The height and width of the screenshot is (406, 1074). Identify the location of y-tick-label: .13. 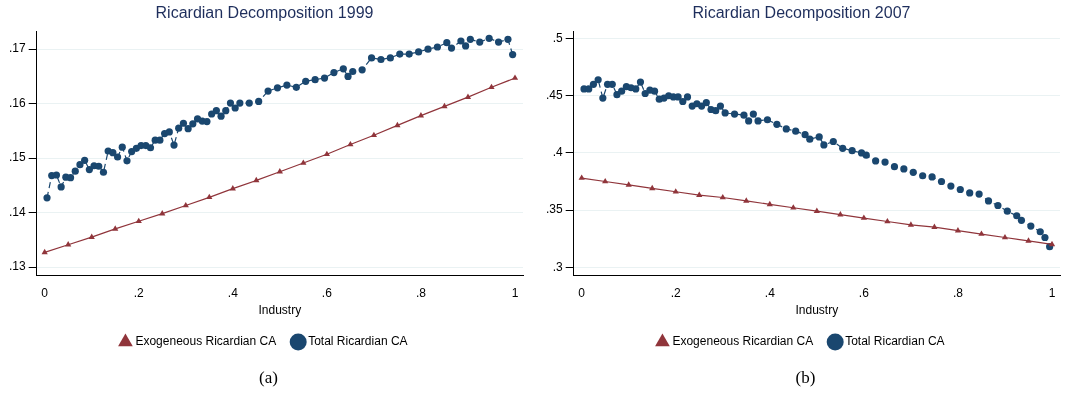
(17, 266).